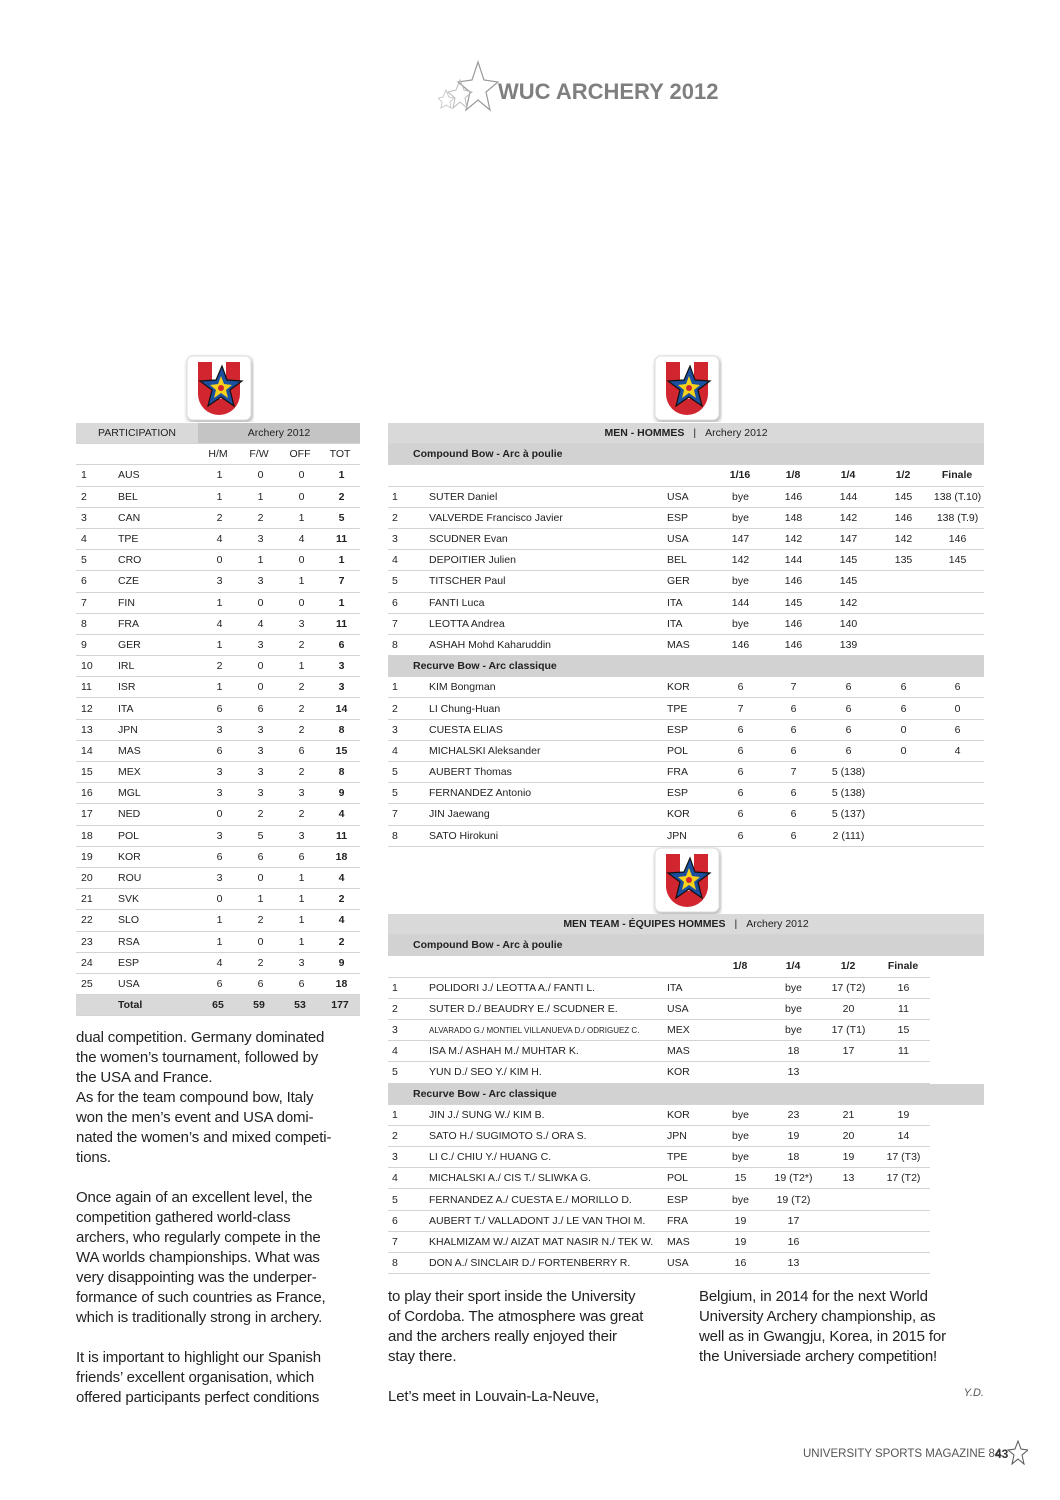 This screenshot has width=1060, height=1500. I want to click on text-line: tions., so click(93, 1157).